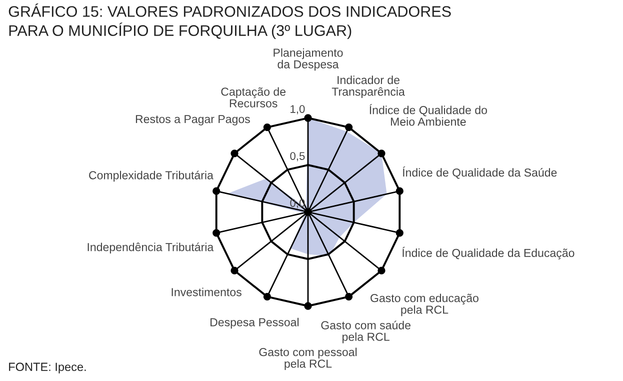  Describe the element at coordinates (297, 109) in the screenshot. I see `y-tick-label: 1,0` at that location.